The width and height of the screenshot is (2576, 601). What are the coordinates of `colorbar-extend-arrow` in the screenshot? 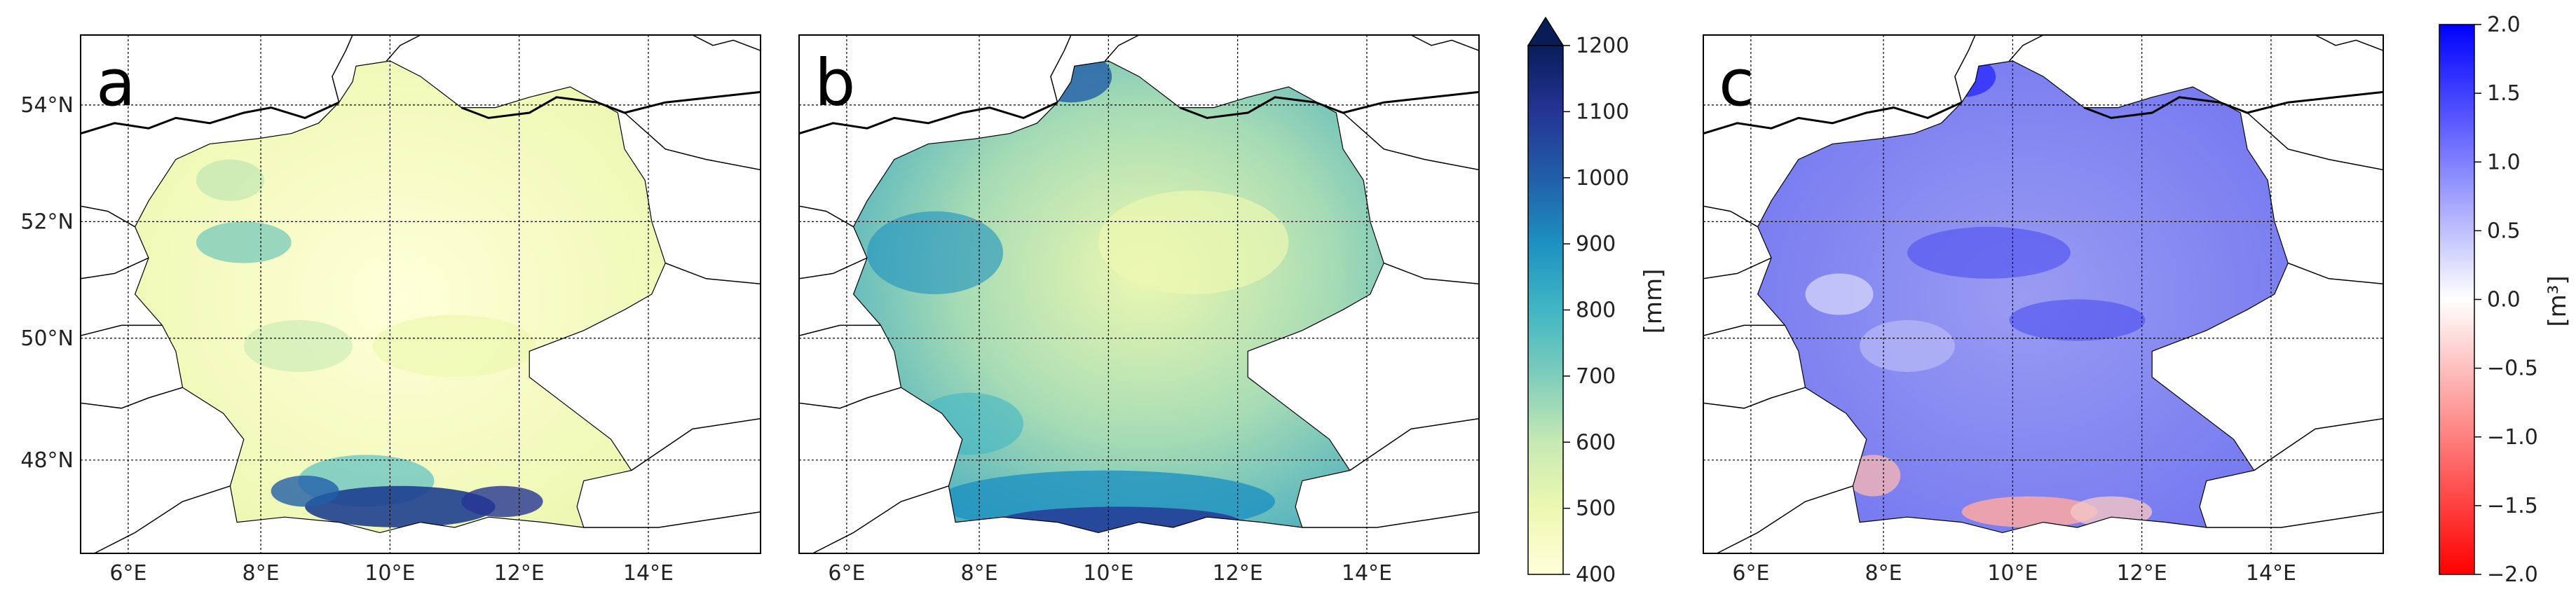 It's located at (1546, 31).